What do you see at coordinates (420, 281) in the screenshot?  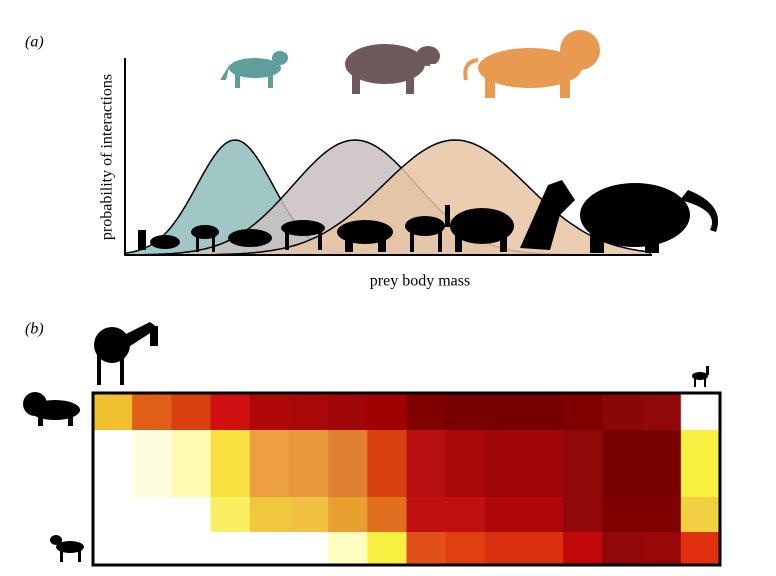 I see `x-axis-label: prey body mass` at bounding box center [420, 281].